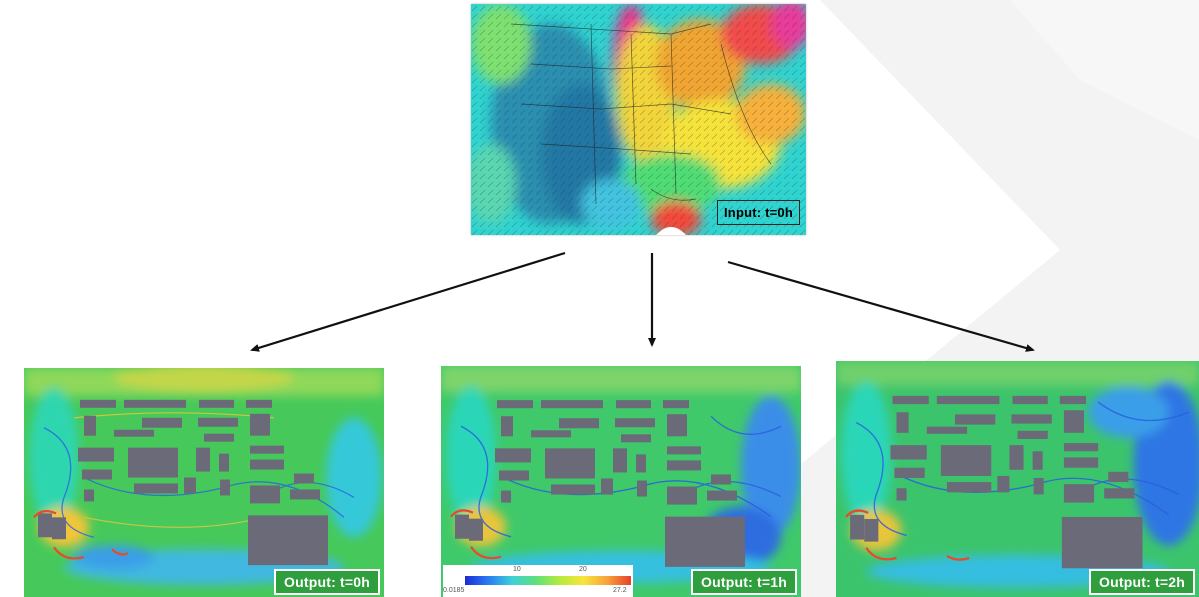 The height and width of the screenshot is (597, 1199). What do you see at coordinates (548, 580) in the screenshot?
I see `colorbar-gradient` at bounding box center [548, 580].